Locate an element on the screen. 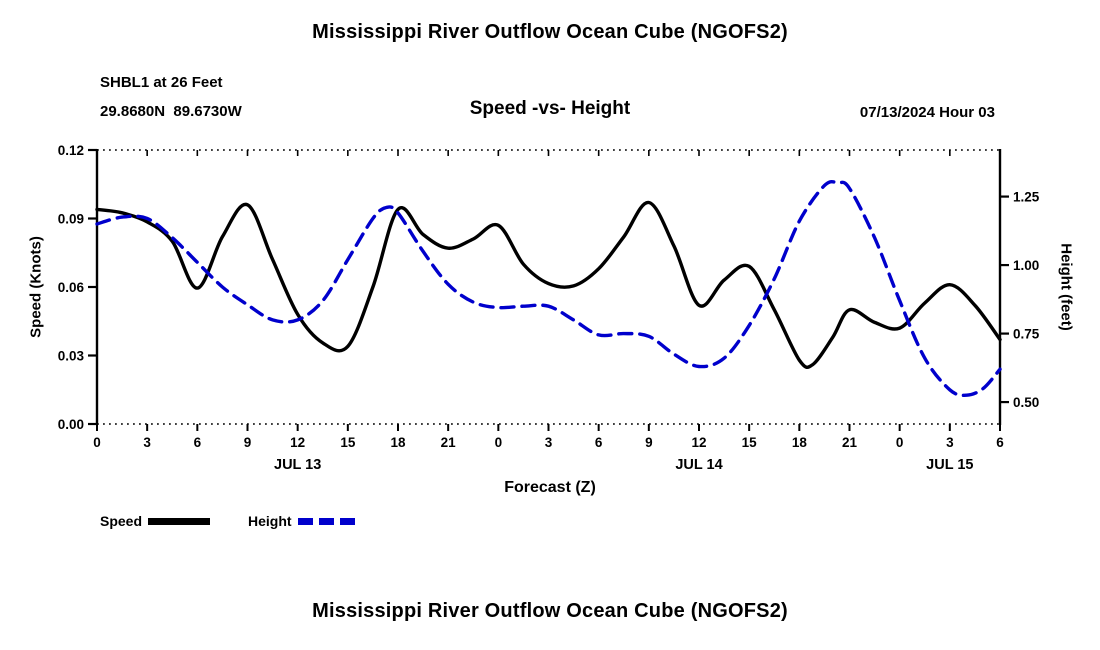  y-right-tick-label: 0.50 is located at coordinates (1026, 402).